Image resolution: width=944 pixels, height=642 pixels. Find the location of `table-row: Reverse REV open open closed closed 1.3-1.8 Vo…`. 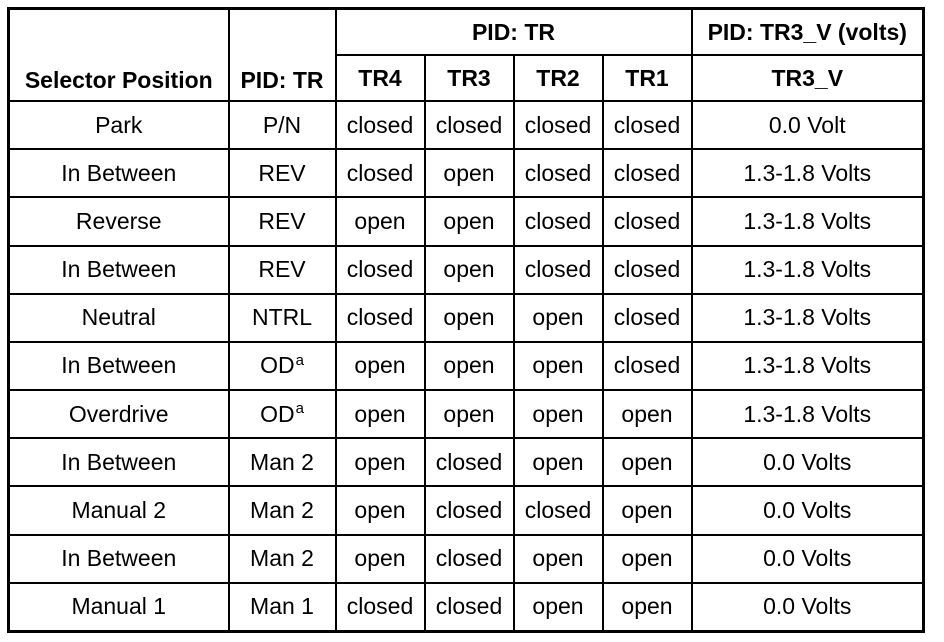

table-row: Reverse REV open open closed closed 1.3-1.8 Vo… is located at coordinates (466, 221).